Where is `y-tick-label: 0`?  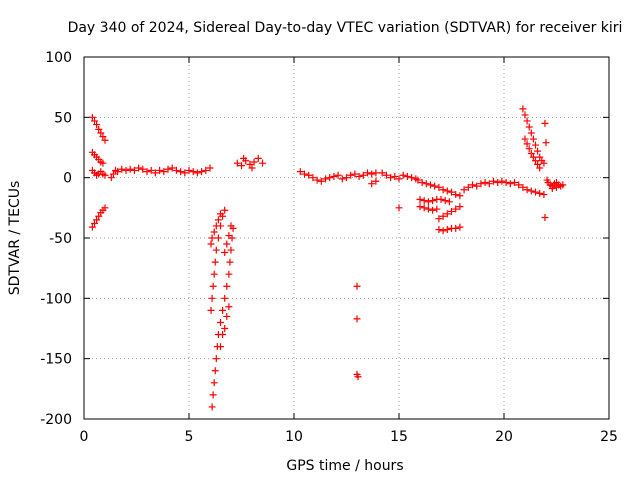 y-tick-label: 0 is located at coordinates (67, 179).